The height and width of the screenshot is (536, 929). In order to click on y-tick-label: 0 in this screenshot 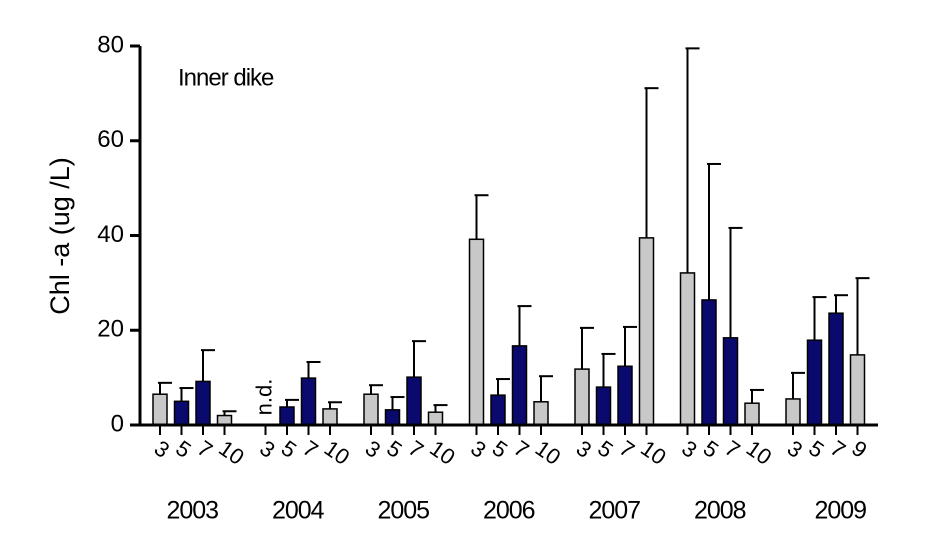, I will do `click(117, 423)`.